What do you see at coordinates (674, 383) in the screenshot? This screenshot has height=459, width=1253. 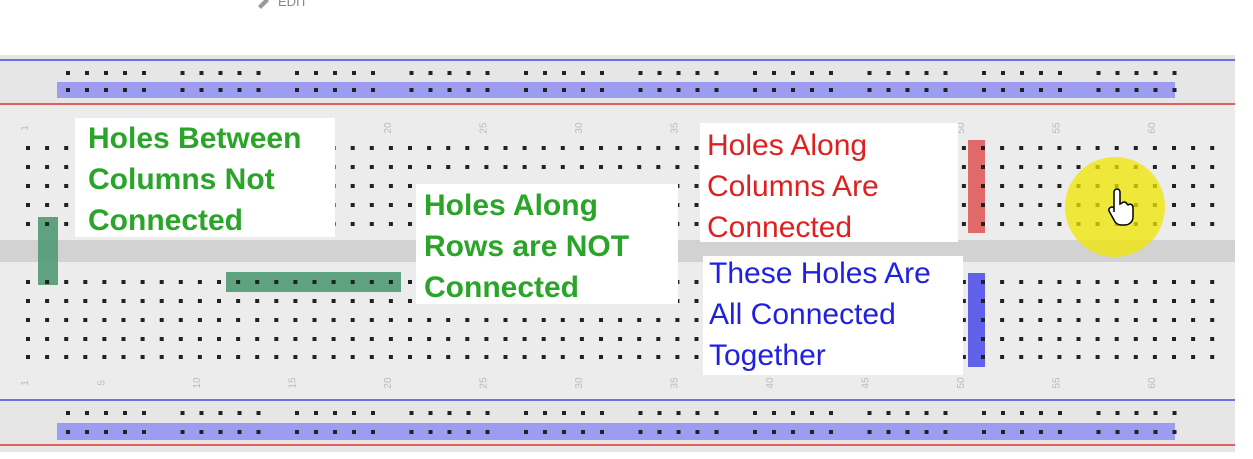 I see `column-number: 35` at bounding box center [674, 383].